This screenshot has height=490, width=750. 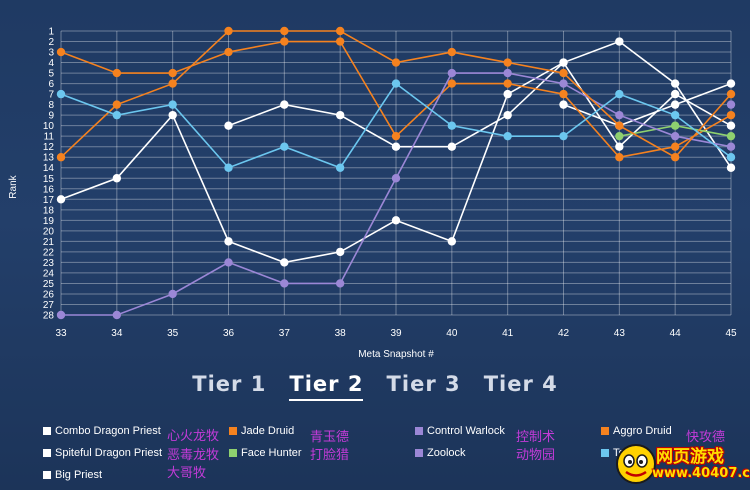 What do you see at coordinates (636, 431) in the screenshot?
I see `legend-item-aggro-druid: Aggro Druid` at bounding box center [636, 431].